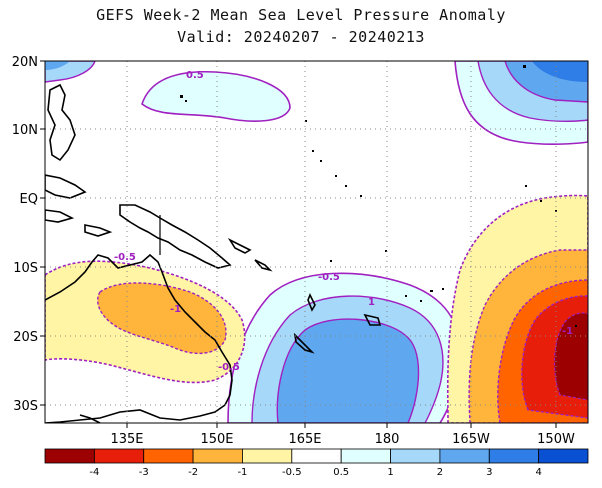 Image resolution: width=602 pixels, height=488 pixels. What do you see at coordinates (471, 439) in the screenshot?
I see `lon-label: 165W` at bounding box center [471, 439].